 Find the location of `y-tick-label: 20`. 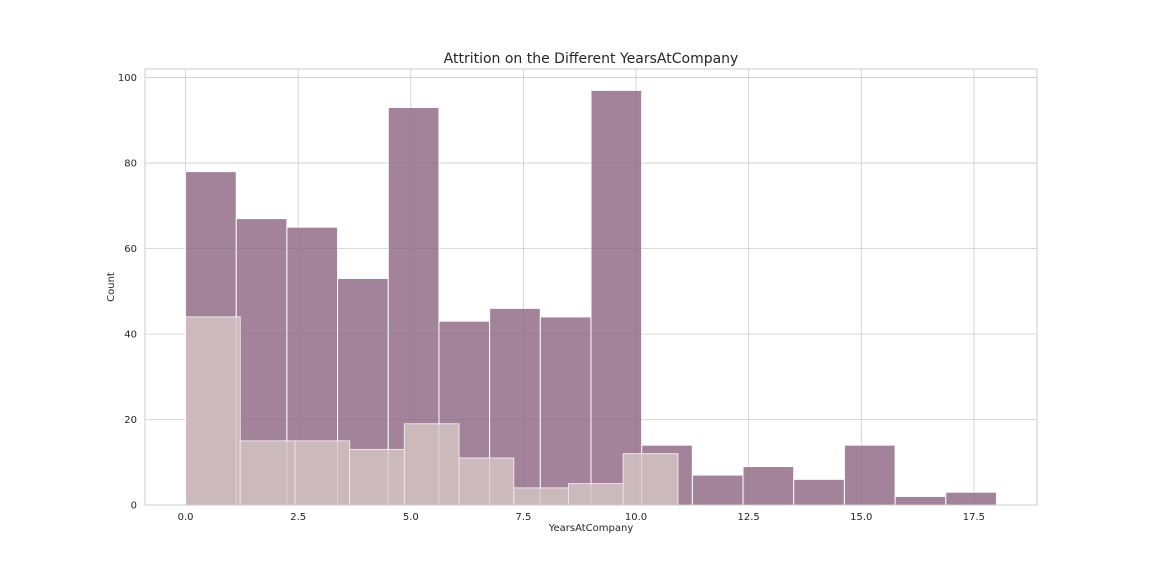

y-tick-label: 20 is located at coordinates (130, 420).